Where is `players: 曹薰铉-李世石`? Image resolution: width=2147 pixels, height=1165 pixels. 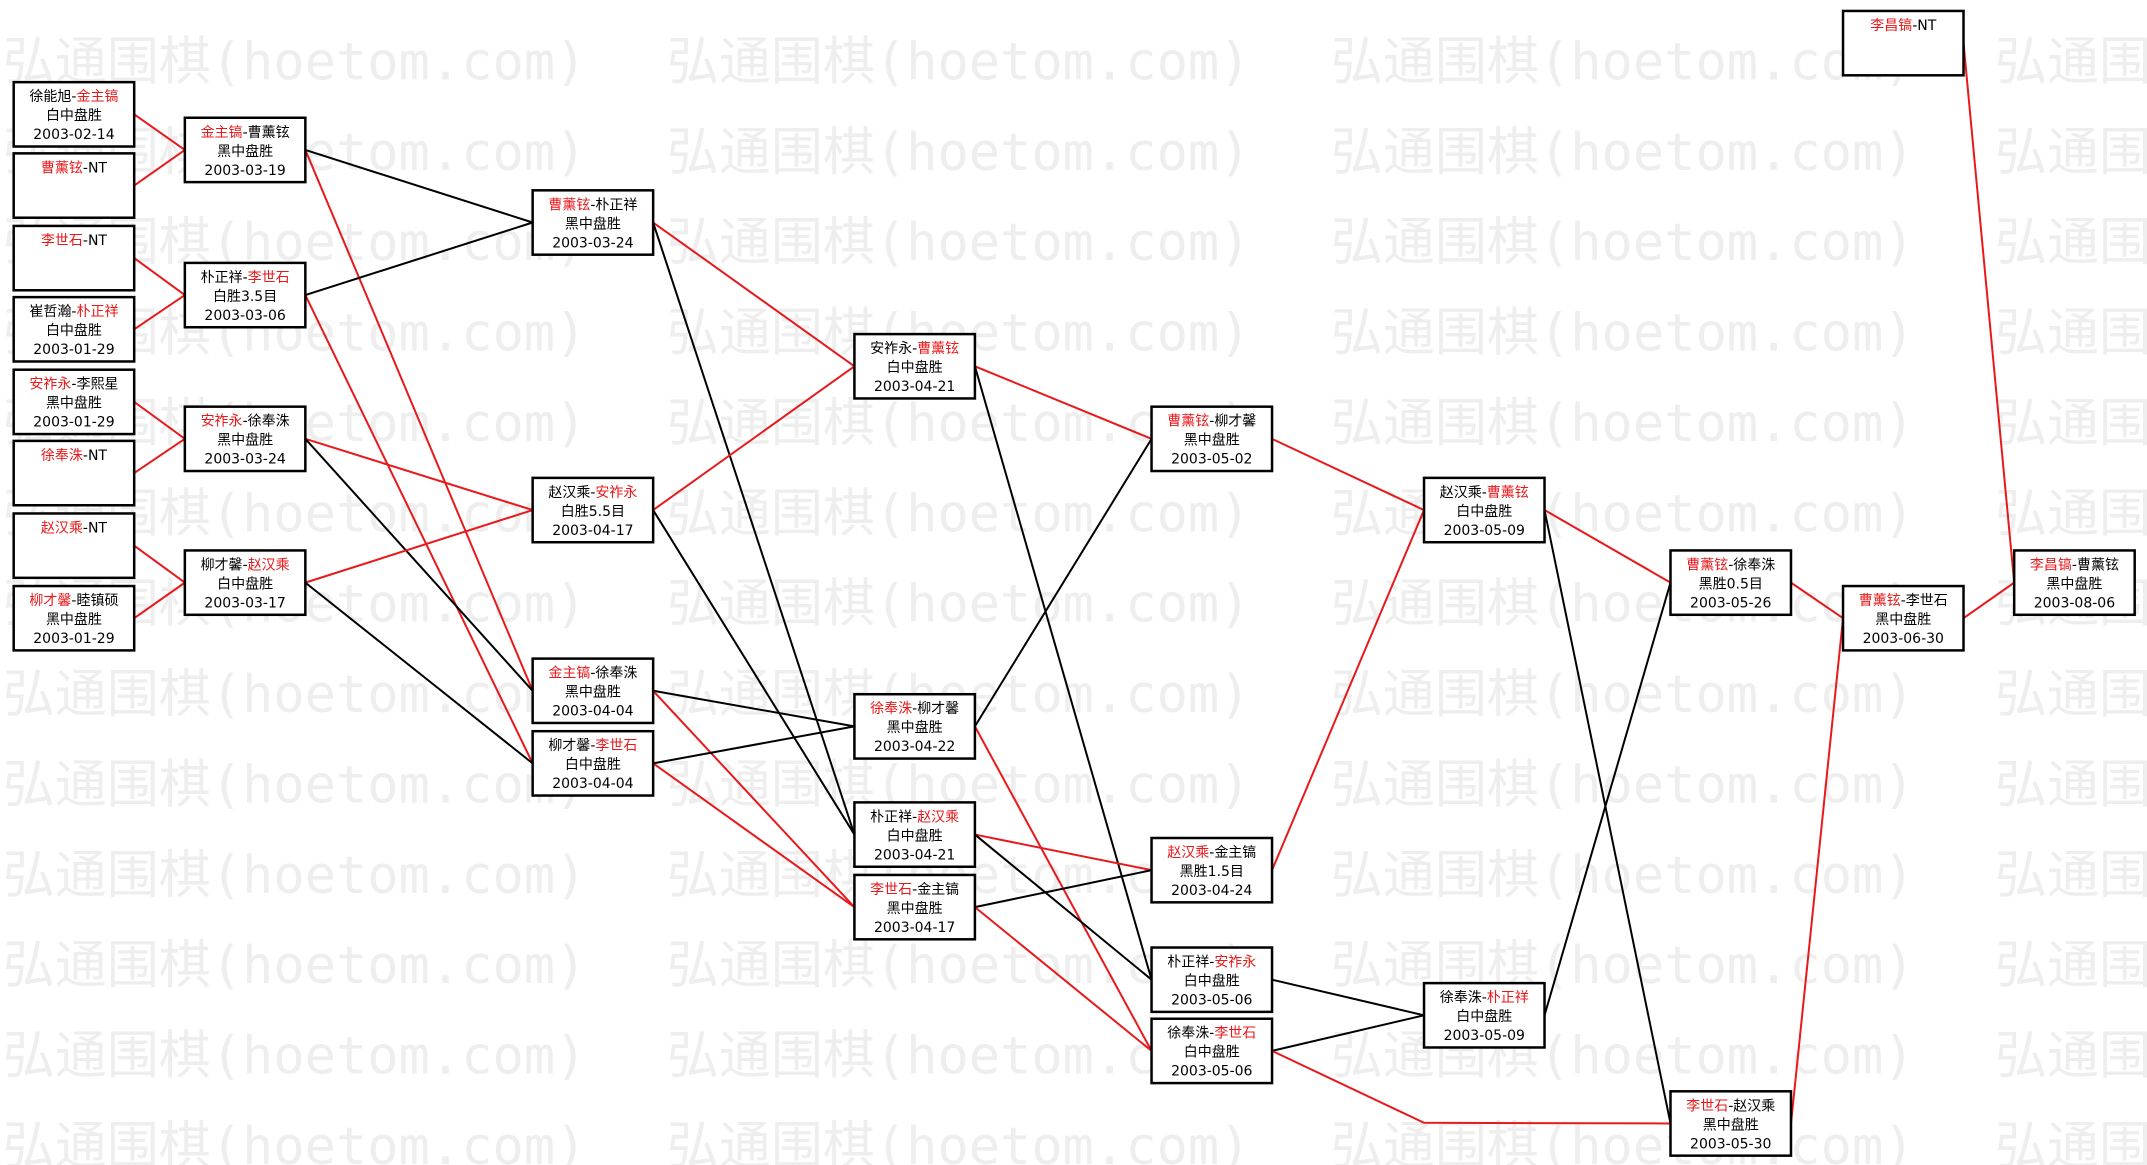 players: 曹薰铉-李世石 is located at coordinates (1903, 601).